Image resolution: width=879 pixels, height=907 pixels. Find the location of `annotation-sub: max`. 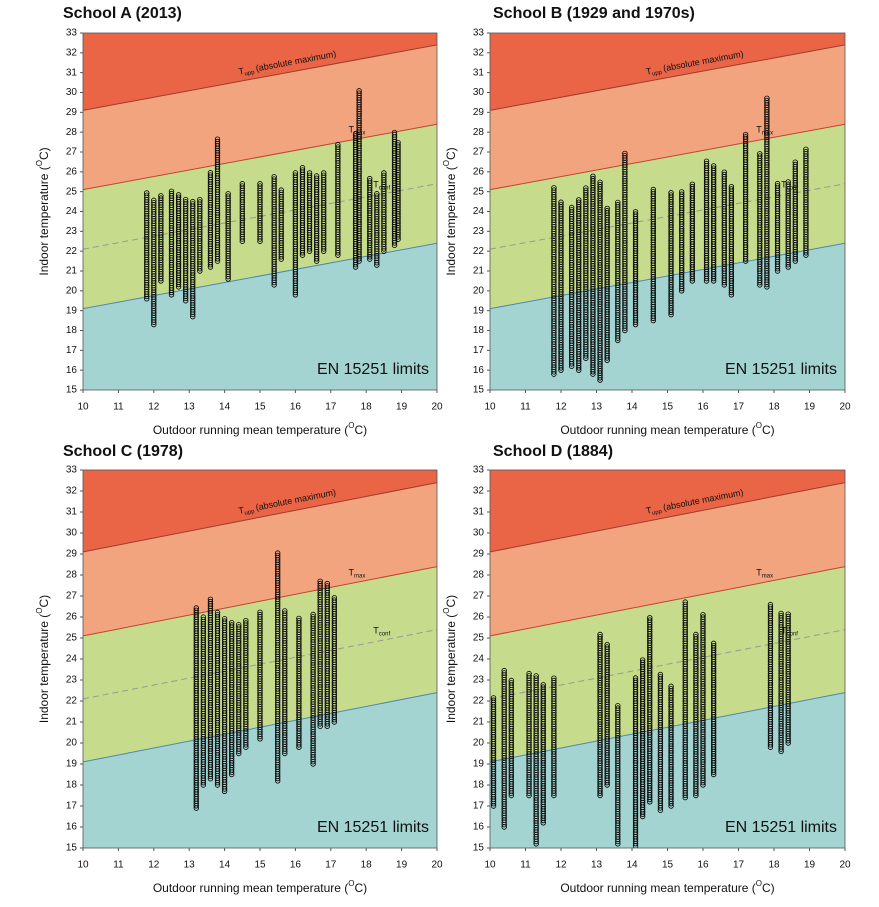

annotation-sub: max is located at coordinates (767, 133).